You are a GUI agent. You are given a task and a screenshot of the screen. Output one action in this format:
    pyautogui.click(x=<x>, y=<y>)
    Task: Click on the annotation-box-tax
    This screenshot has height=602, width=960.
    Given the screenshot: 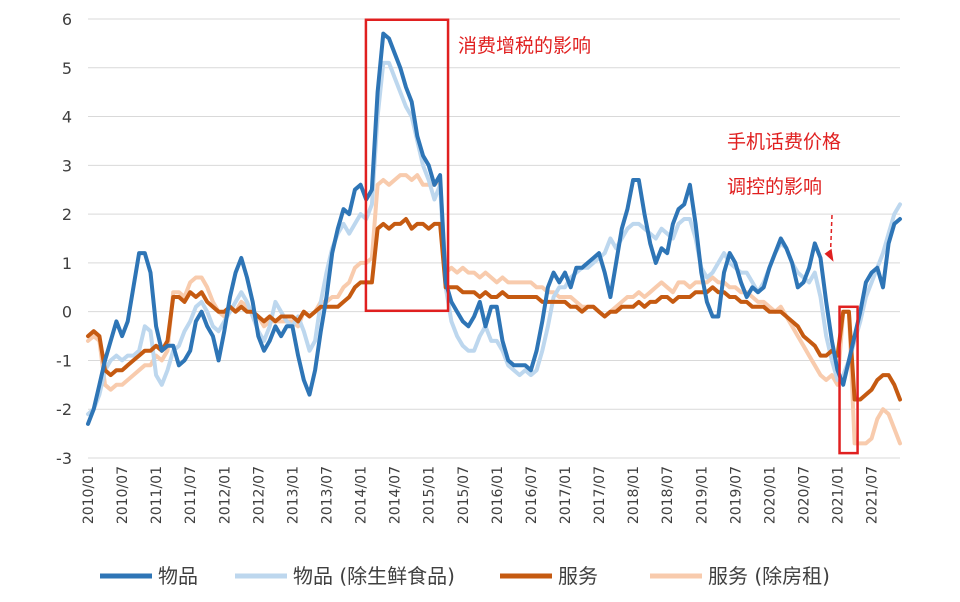 What is the action you would take?
    pyautogui.click(x=407, y=165)
    